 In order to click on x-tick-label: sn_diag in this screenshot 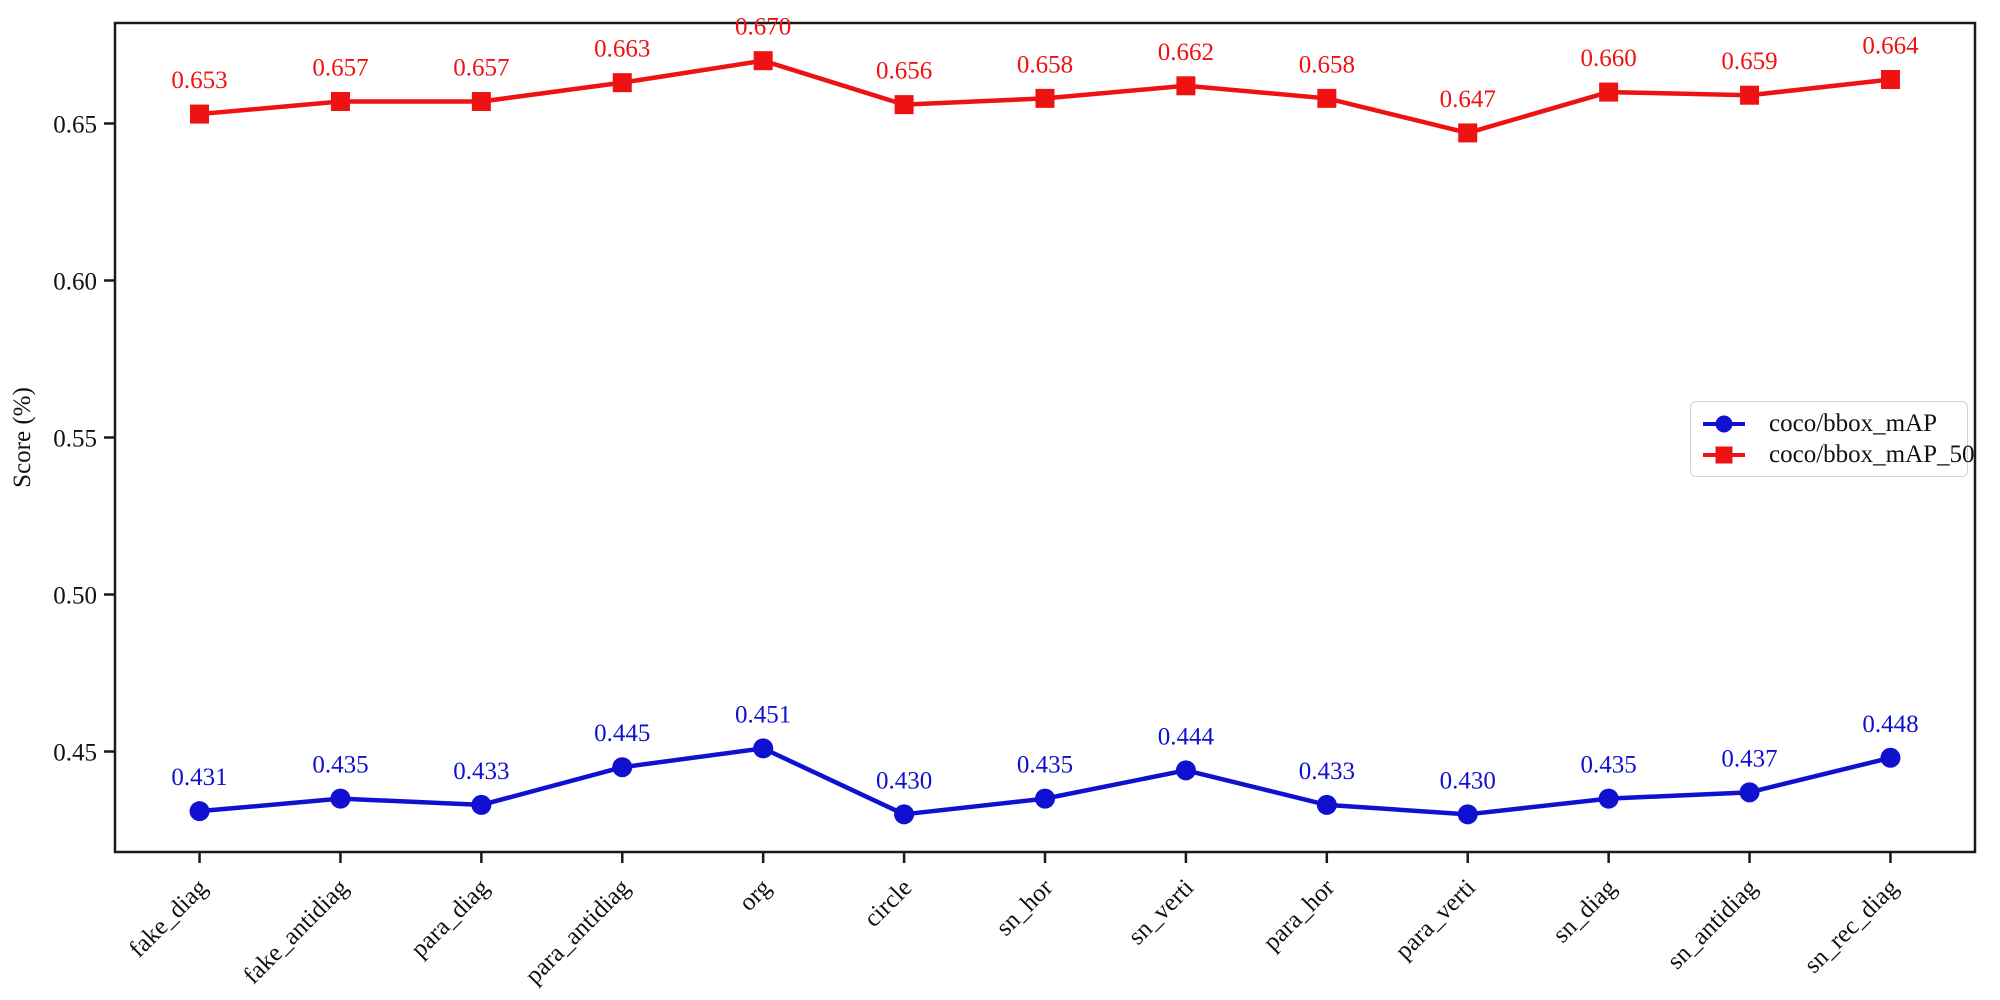, I will do `click(1585, 911)`.